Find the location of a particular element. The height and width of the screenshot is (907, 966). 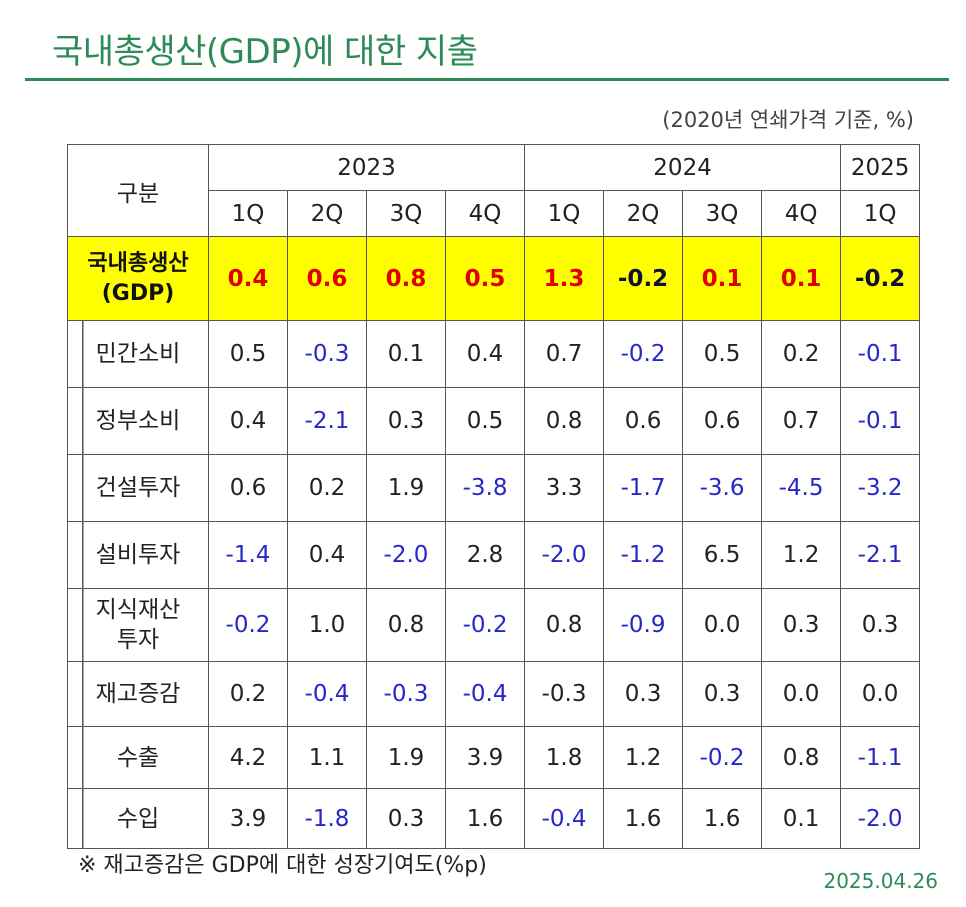

value-cell: -1.1 is located at coordinates (880, 757).